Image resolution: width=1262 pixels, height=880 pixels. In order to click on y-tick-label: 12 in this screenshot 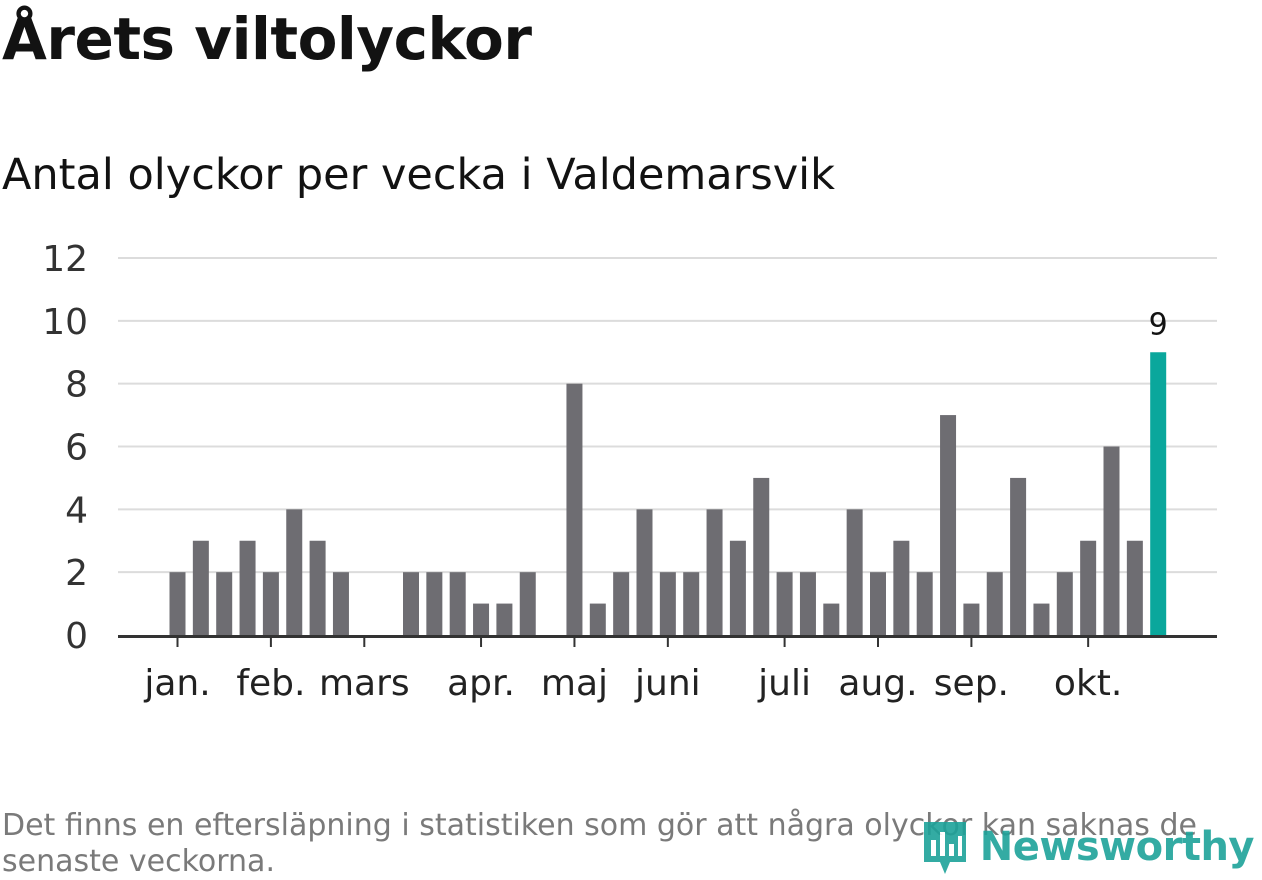, I will do `click(65, 259)`.